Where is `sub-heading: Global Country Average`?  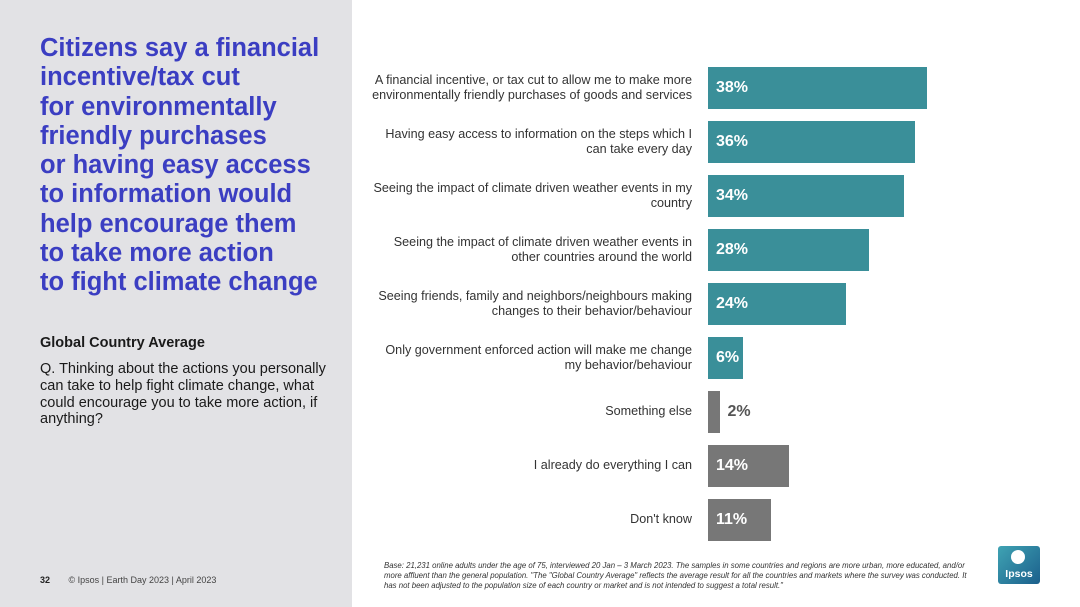 sub-heading: Global Country Average is located at coordinates (122, 343).